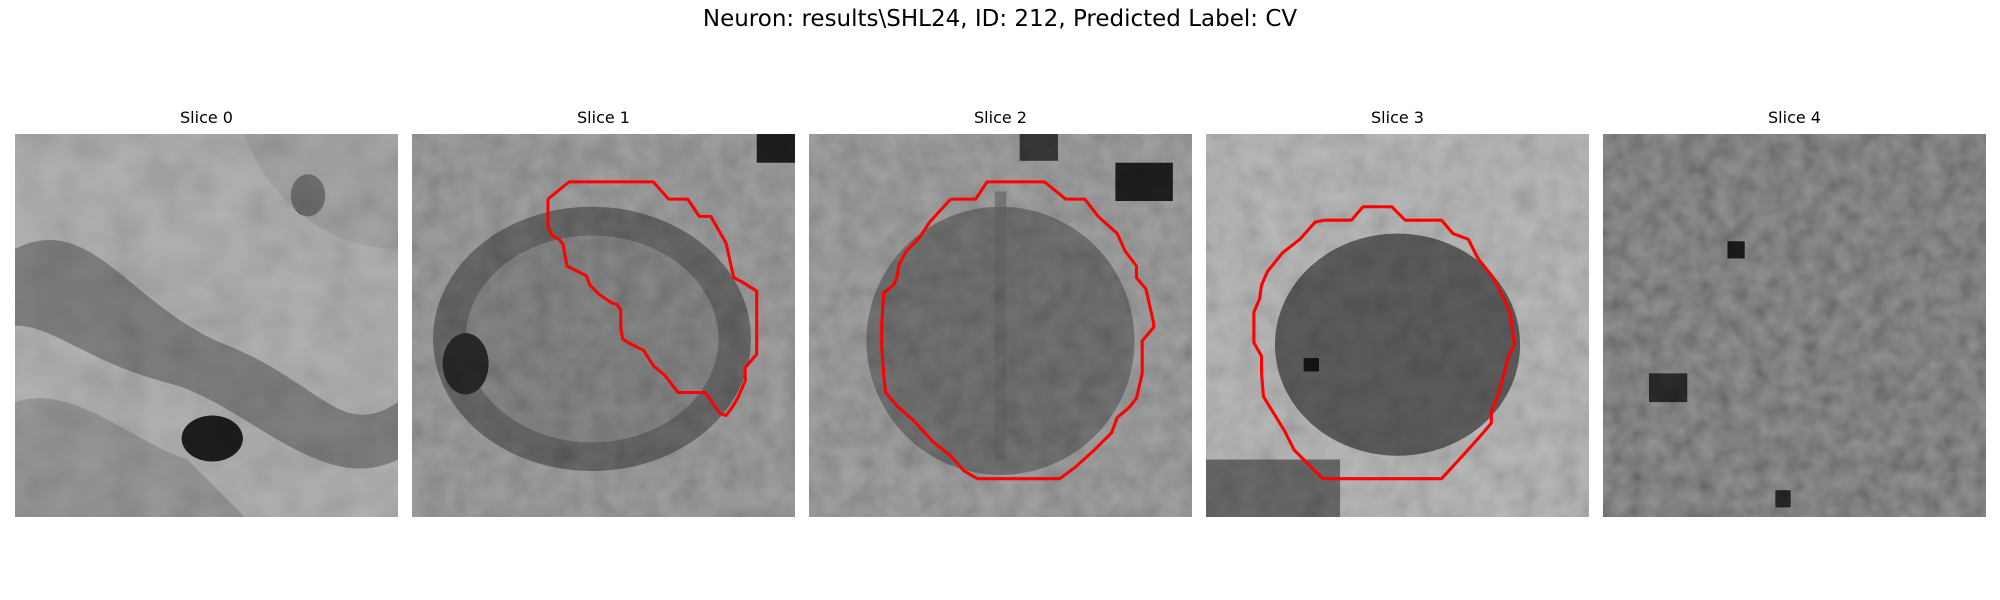  Describe the element at coordinates (1000, 117) in the screenshot. I see `slice-title: Slice 2` at that location.